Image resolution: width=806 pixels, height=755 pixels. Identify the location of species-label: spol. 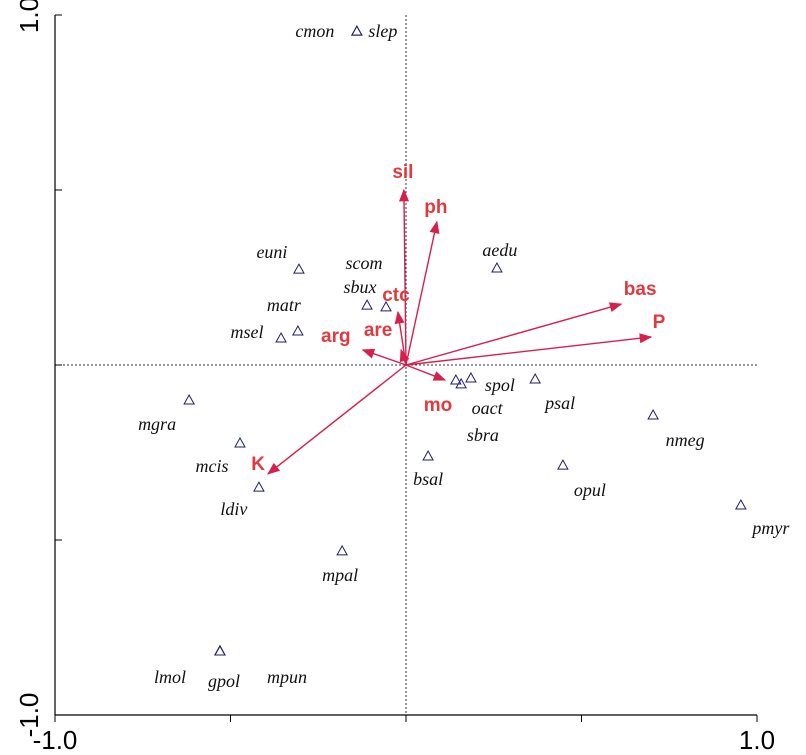
(500, 385).